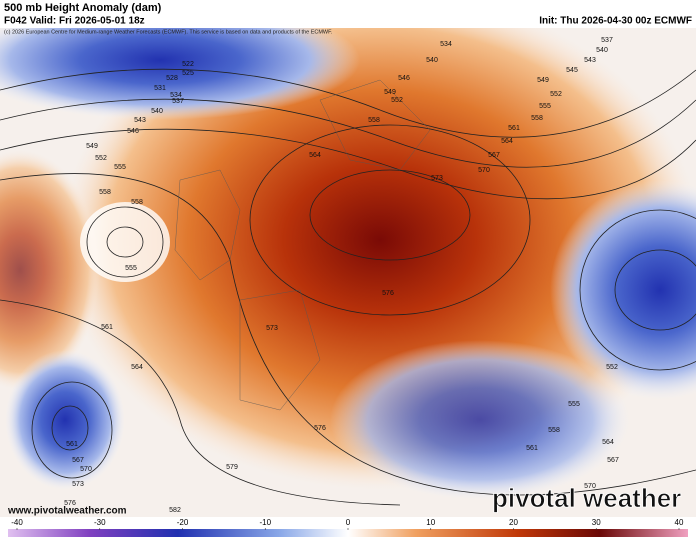  Describe the element at coordinates (172, 78) in the screenshot. I see `contour-label: 528` at that location.